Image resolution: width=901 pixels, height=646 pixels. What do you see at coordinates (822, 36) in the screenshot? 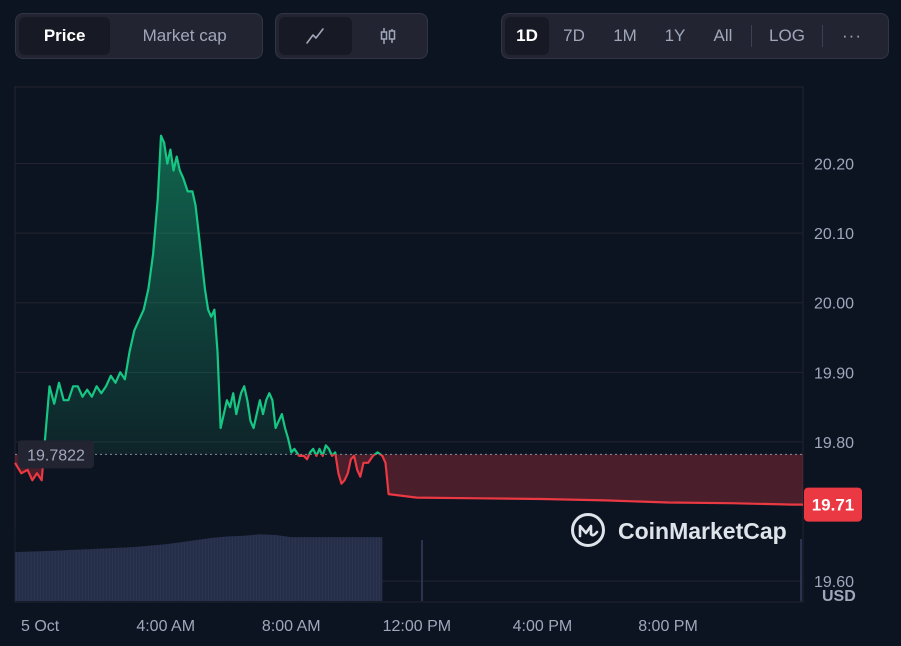
I see `more-divider` at bounding box center [822, 36].